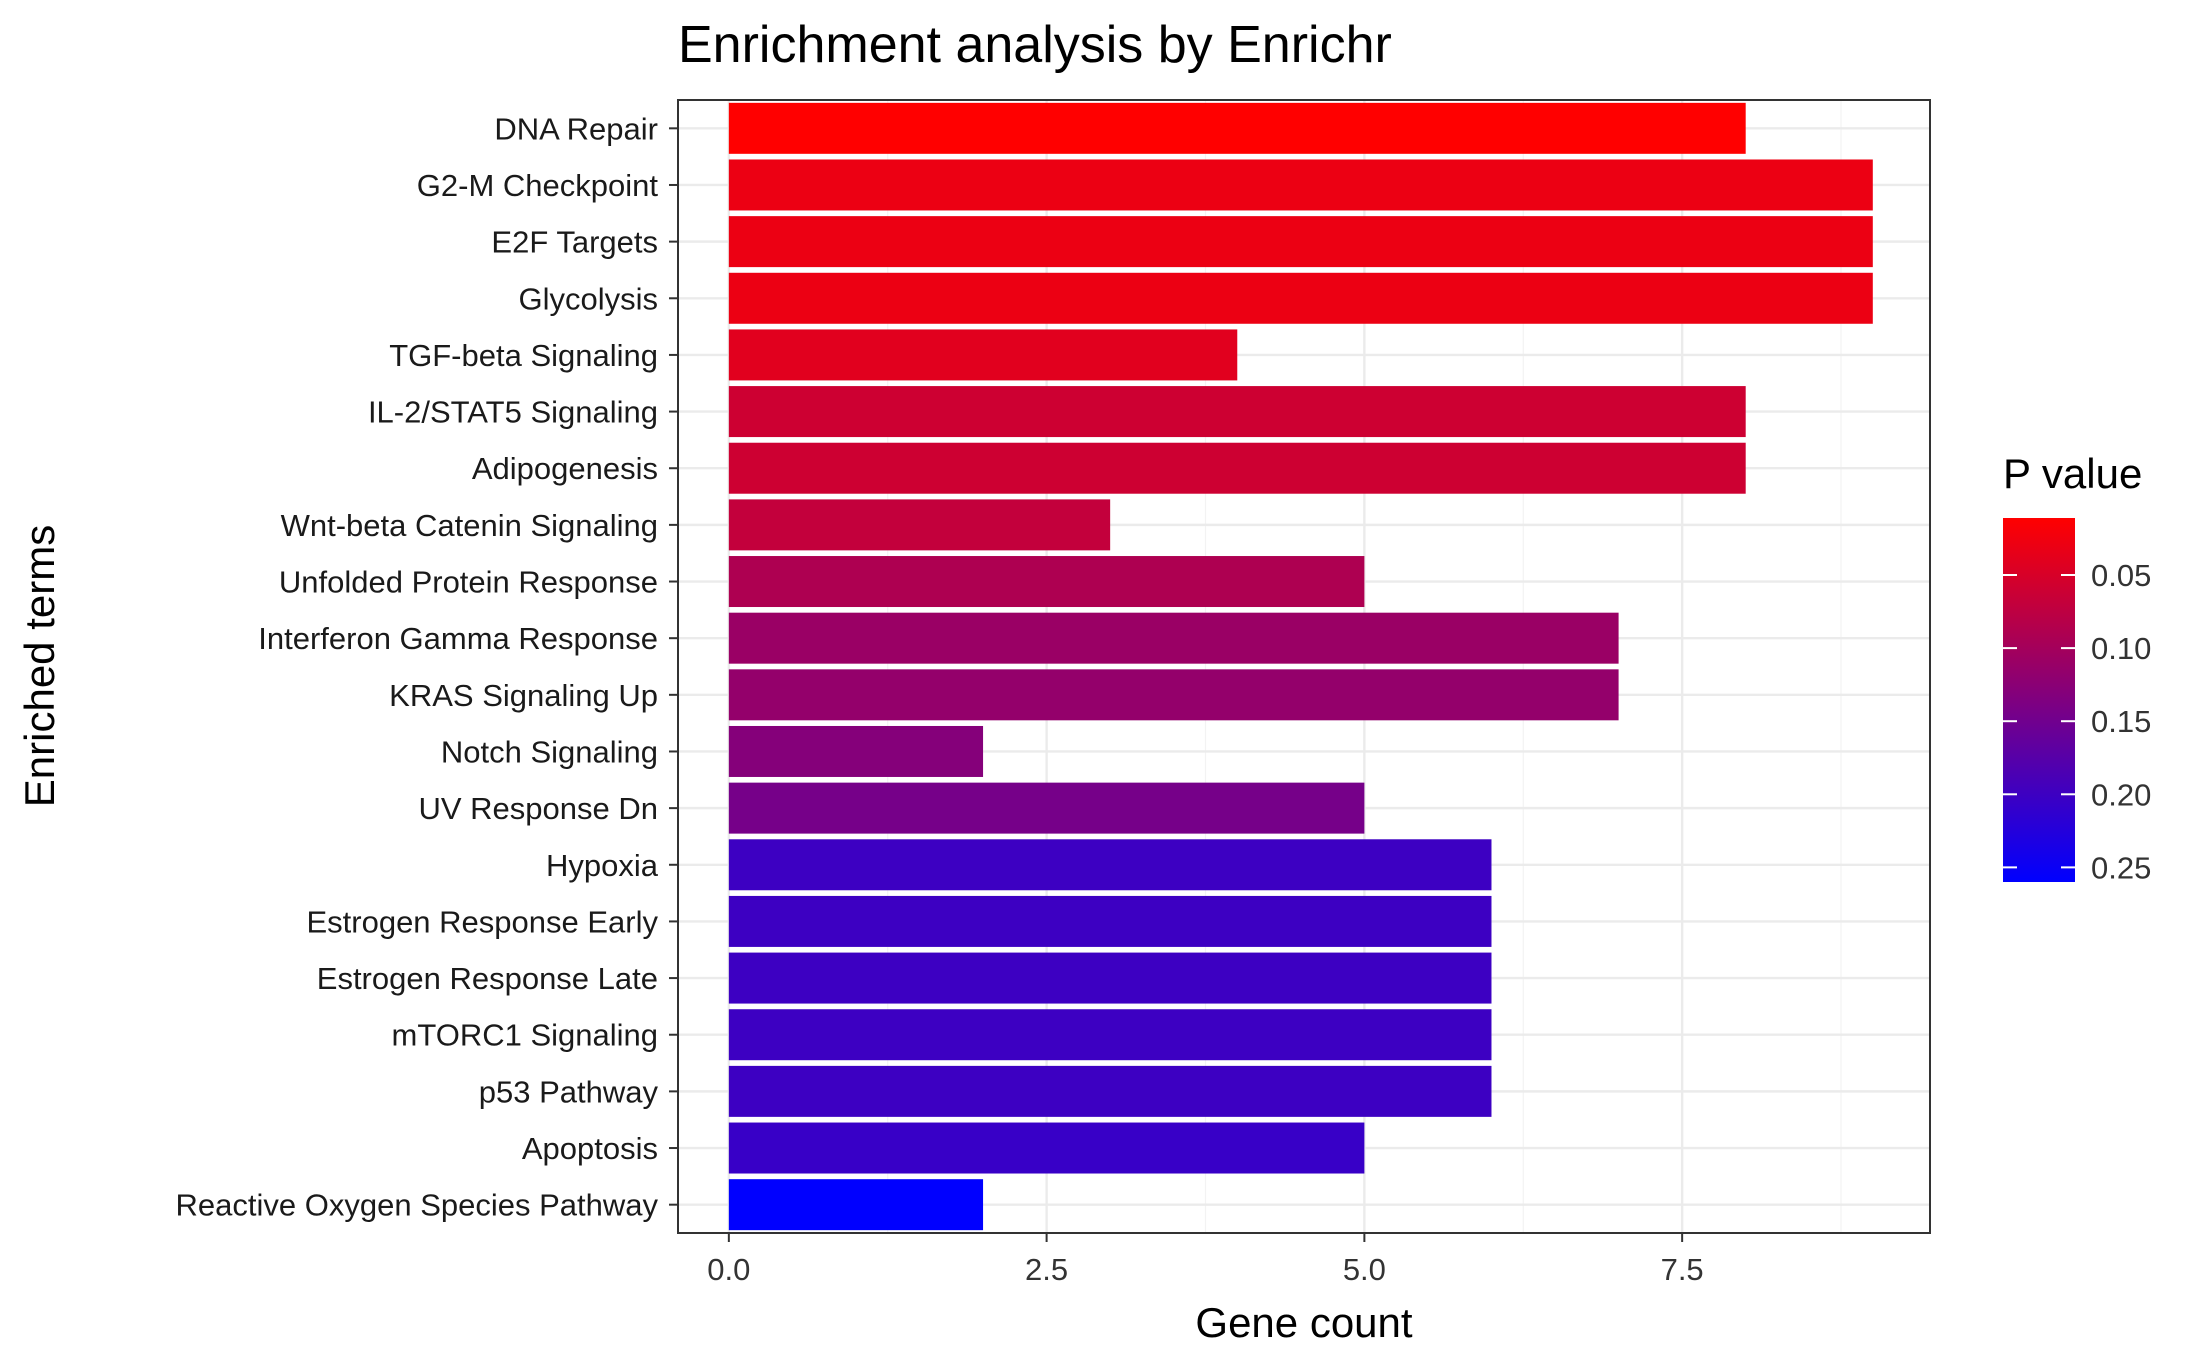 This screenshot has height=1356, width=2187. What do you see at coordinates (590, 1148) in the screenshot?
I see `y-tick-label: Apoptosis` at bounding box center [590, 1148].